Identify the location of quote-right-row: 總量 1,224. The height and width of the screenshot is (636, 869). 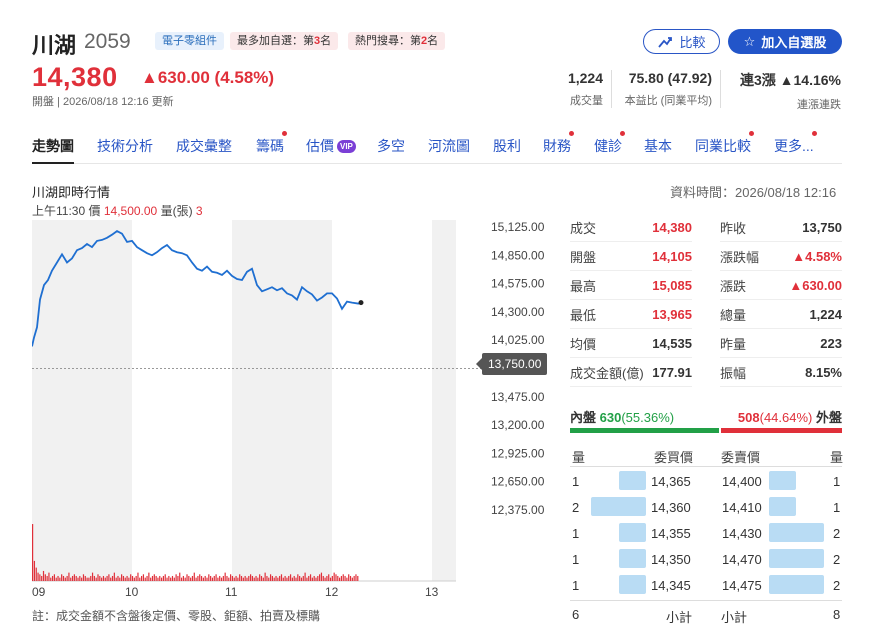
(781, 314).